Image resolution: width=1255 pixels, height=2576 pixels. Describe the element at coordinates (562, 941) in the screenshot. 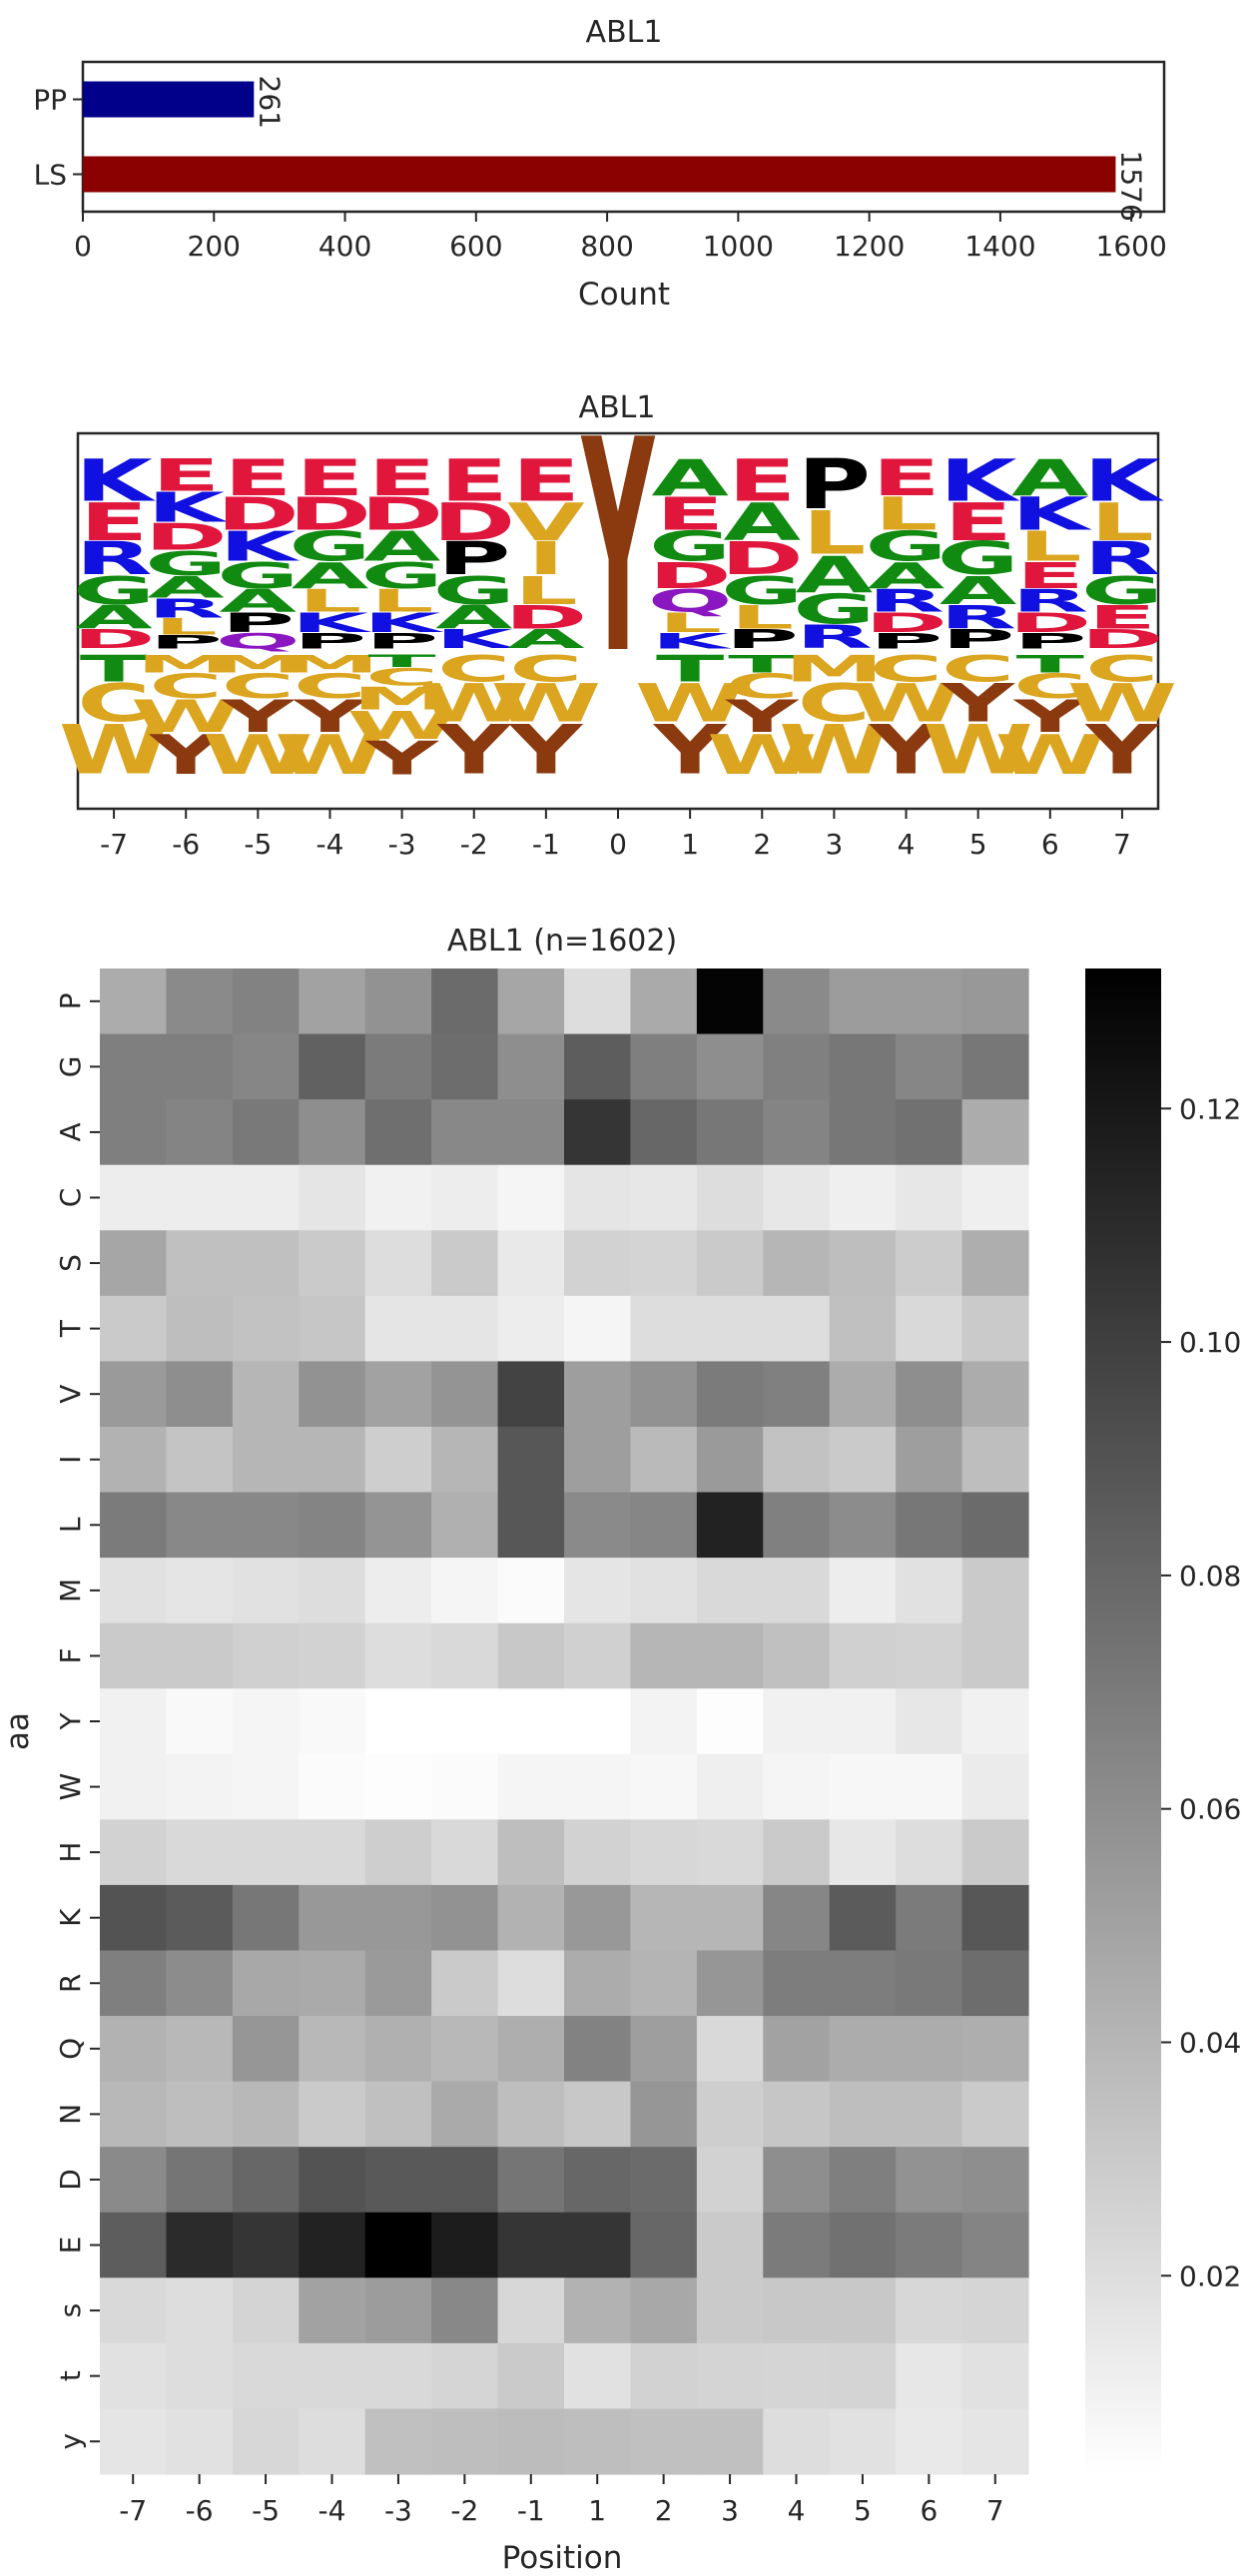

I see `heatmap-title: ABL1 (n=1602)` at that location.